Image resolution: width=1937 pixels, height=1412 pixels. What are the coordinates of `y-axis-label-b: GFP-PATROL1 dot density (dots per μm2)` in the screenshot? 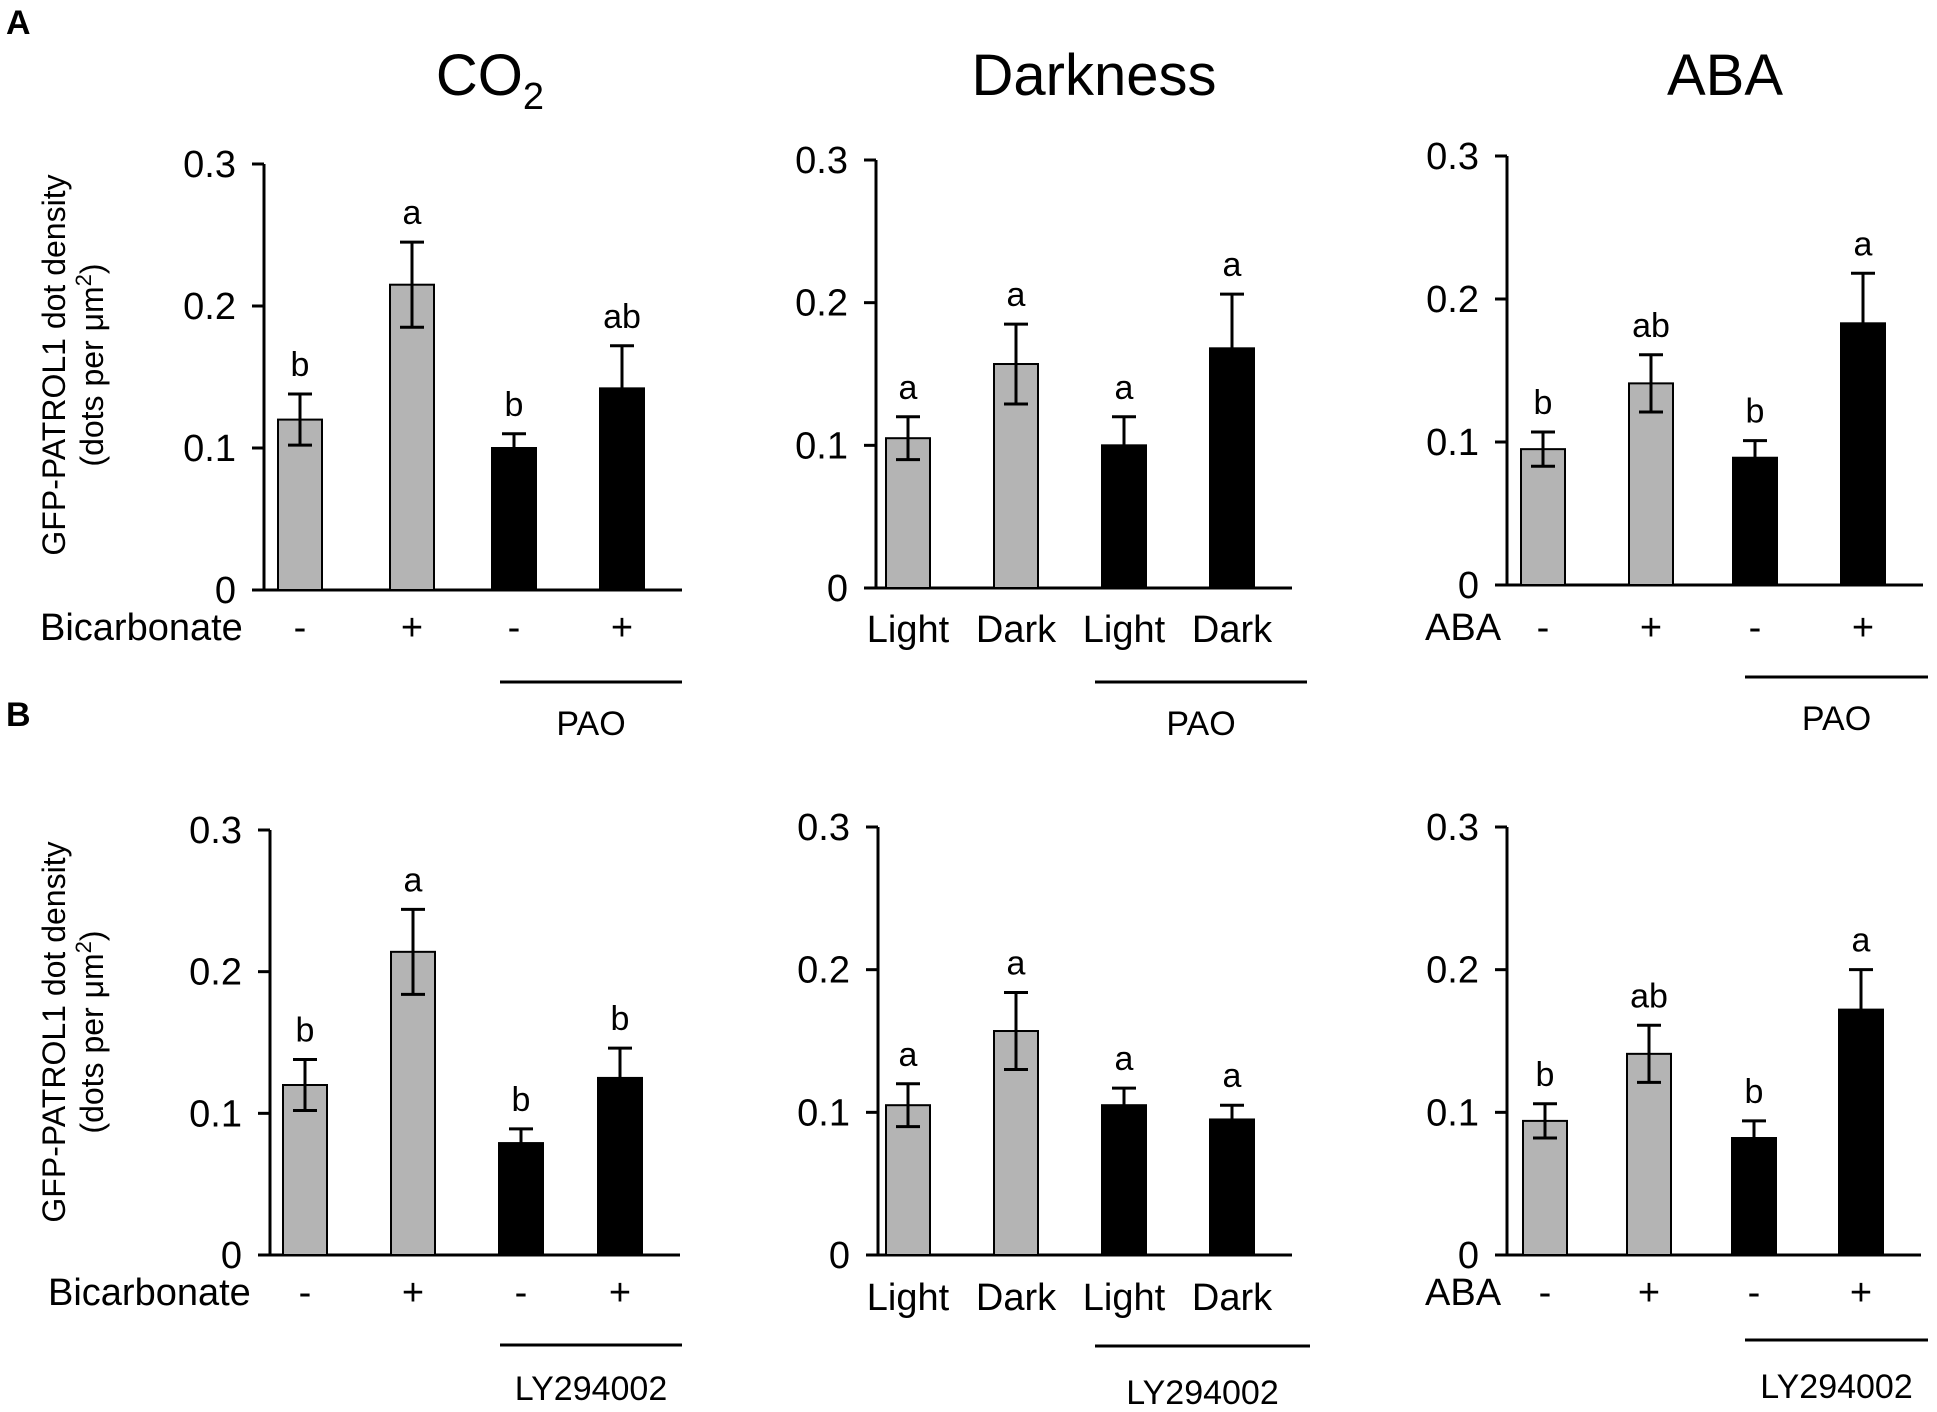 It's located at (73, 1031).